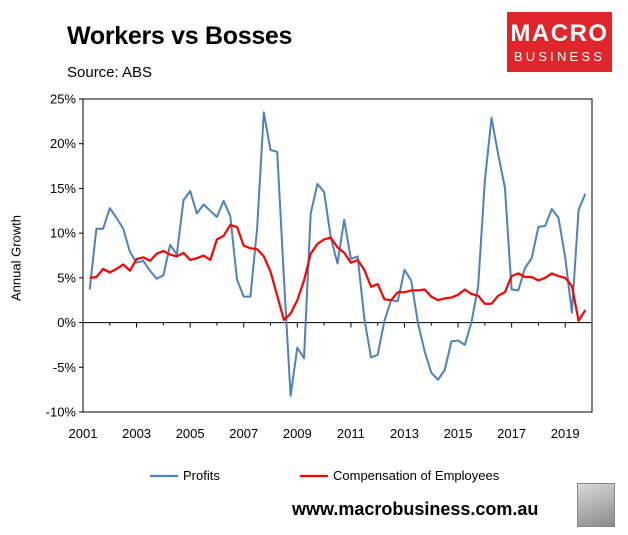 This screenshot has height=535, width=628. I want to click on y-tick-label: 5%, so click(66, 277).